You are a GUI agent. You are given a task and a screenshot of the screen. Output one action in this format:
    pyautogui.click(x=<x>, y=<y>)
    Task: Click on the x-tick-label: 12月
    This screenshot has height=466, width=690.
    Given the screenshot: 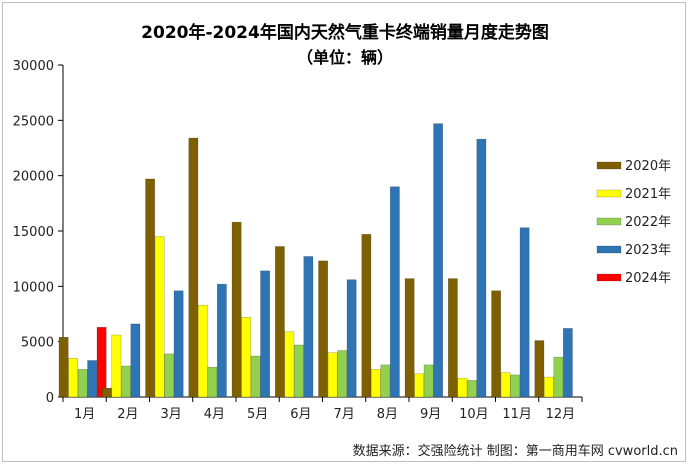 What is the action you would take?
    pyautogui.click(x=561, y=414)
    